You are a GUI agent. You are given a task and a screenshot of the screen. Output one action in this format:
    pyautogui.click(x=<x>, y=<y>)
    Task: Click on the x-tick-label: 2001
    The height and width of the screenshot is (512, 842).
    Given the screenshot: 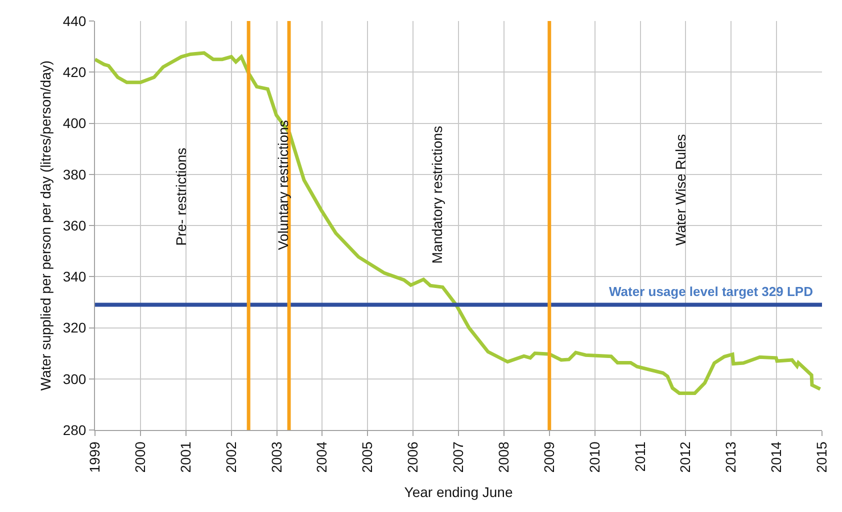 What is the action you would take?
    pyautogui.click(x=185, y=457)
    